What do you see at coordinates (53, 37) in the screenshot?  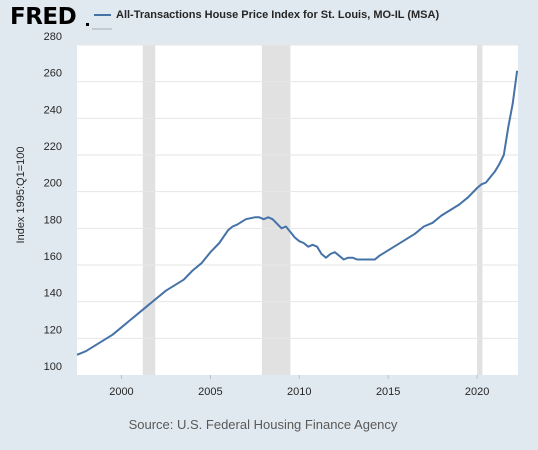 I see `y-tick-label-280: 280` at bounding box center [53, 37].